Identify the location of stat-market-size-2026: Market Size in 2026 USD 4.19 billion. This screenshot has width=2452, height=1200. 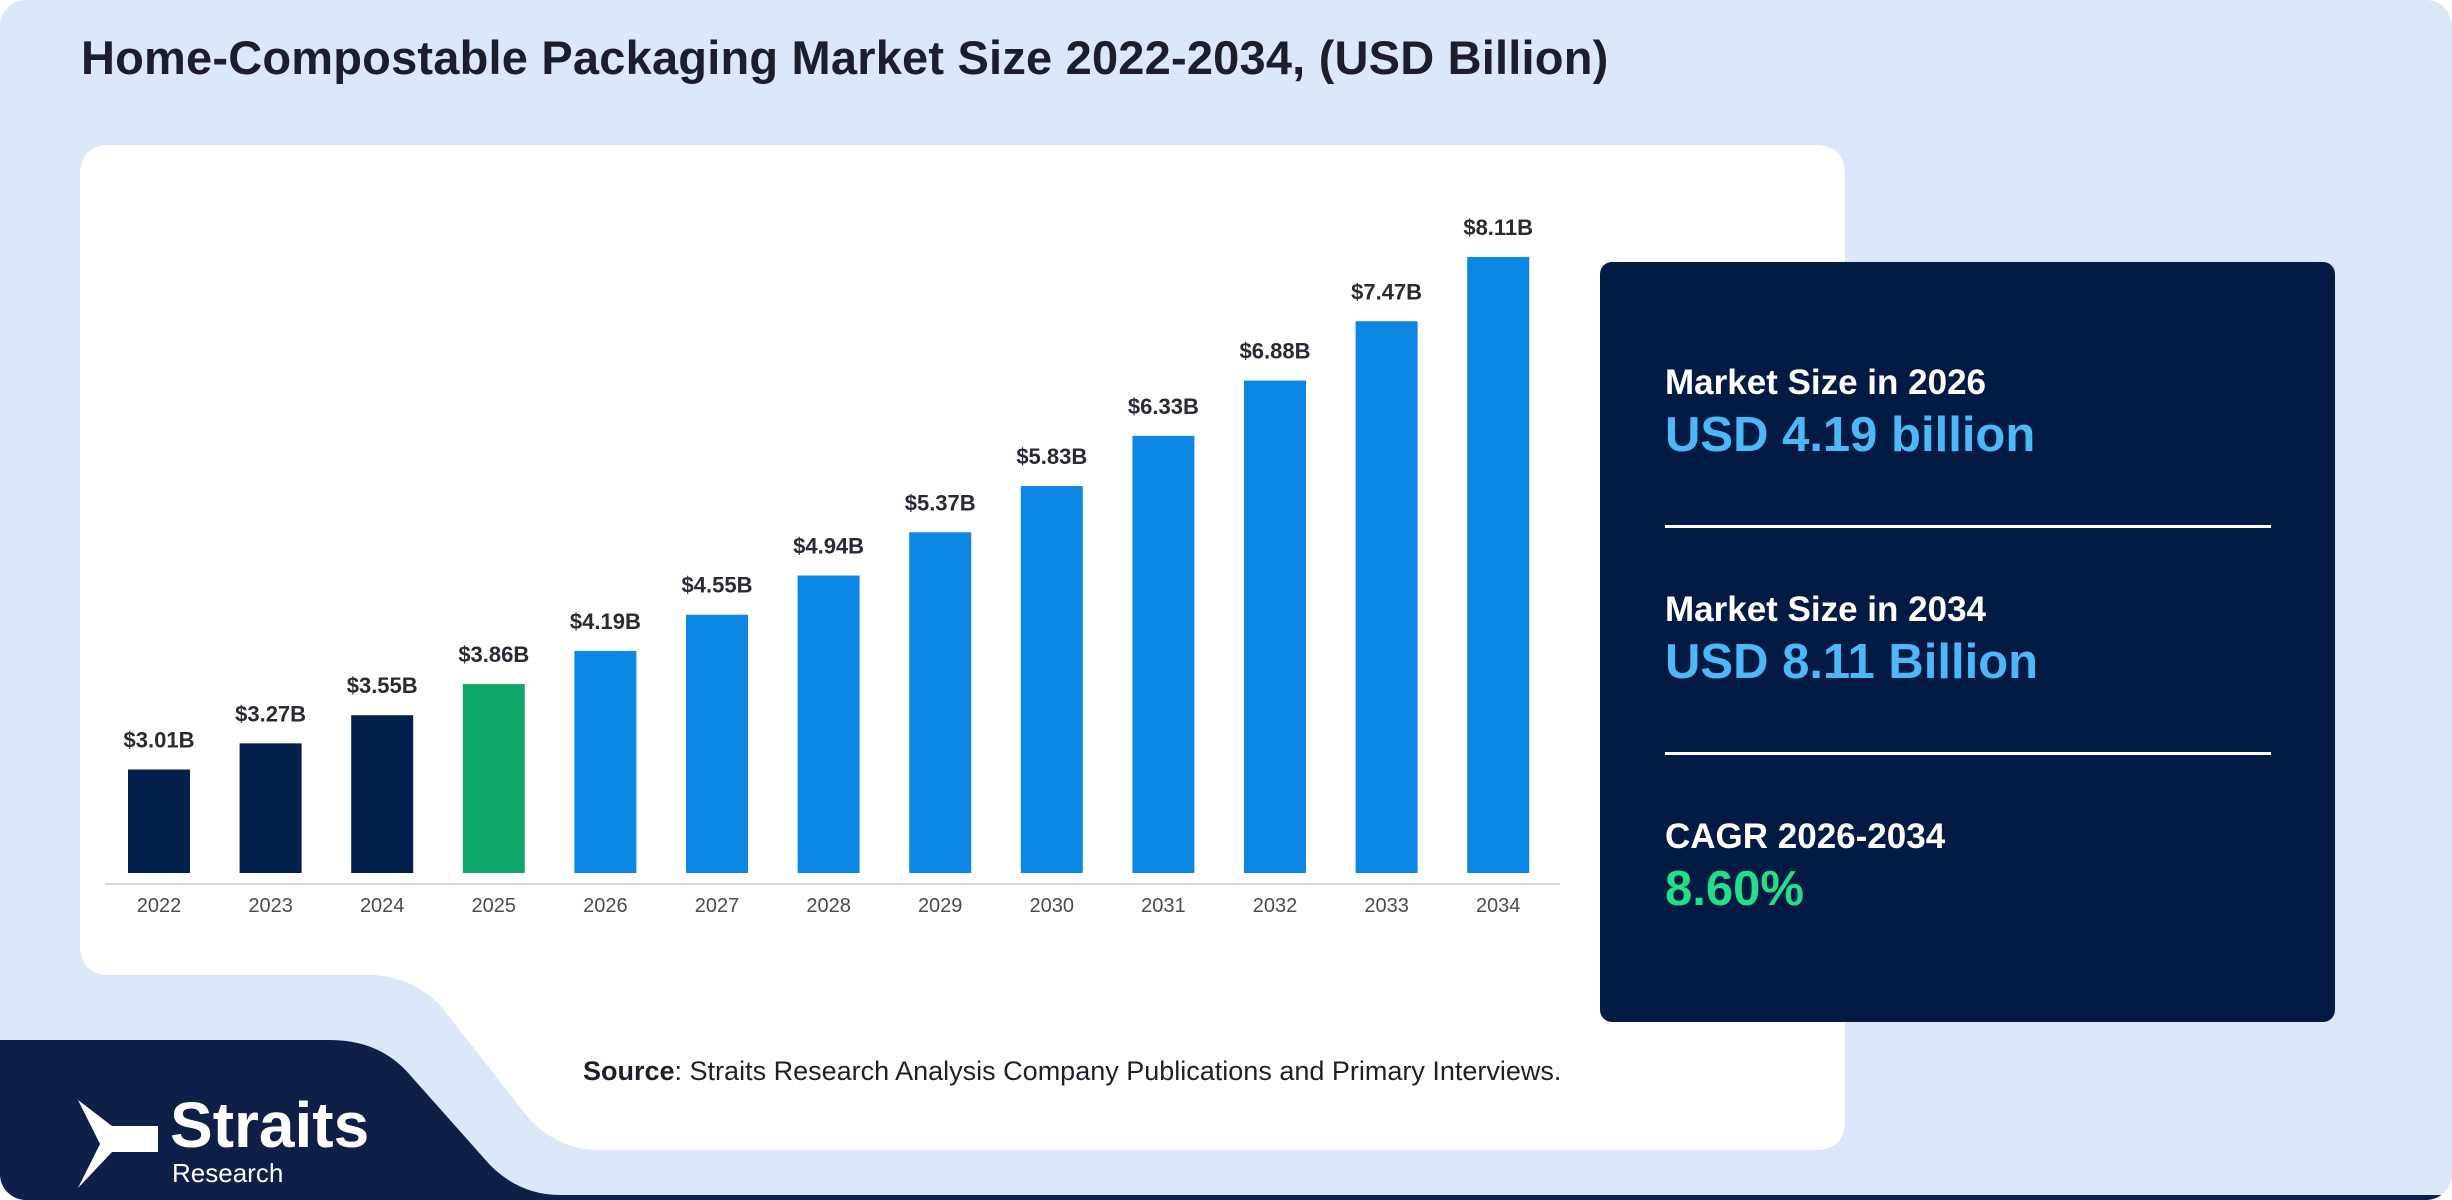
(1850, 413).